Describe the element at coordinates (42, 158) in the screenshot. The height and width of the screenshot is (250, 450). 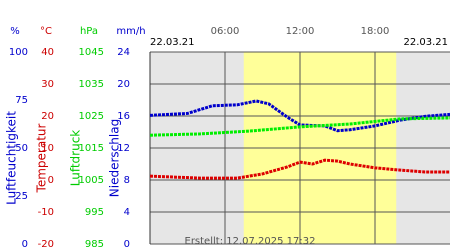
I see `axis-label: Temperatur` at that location.